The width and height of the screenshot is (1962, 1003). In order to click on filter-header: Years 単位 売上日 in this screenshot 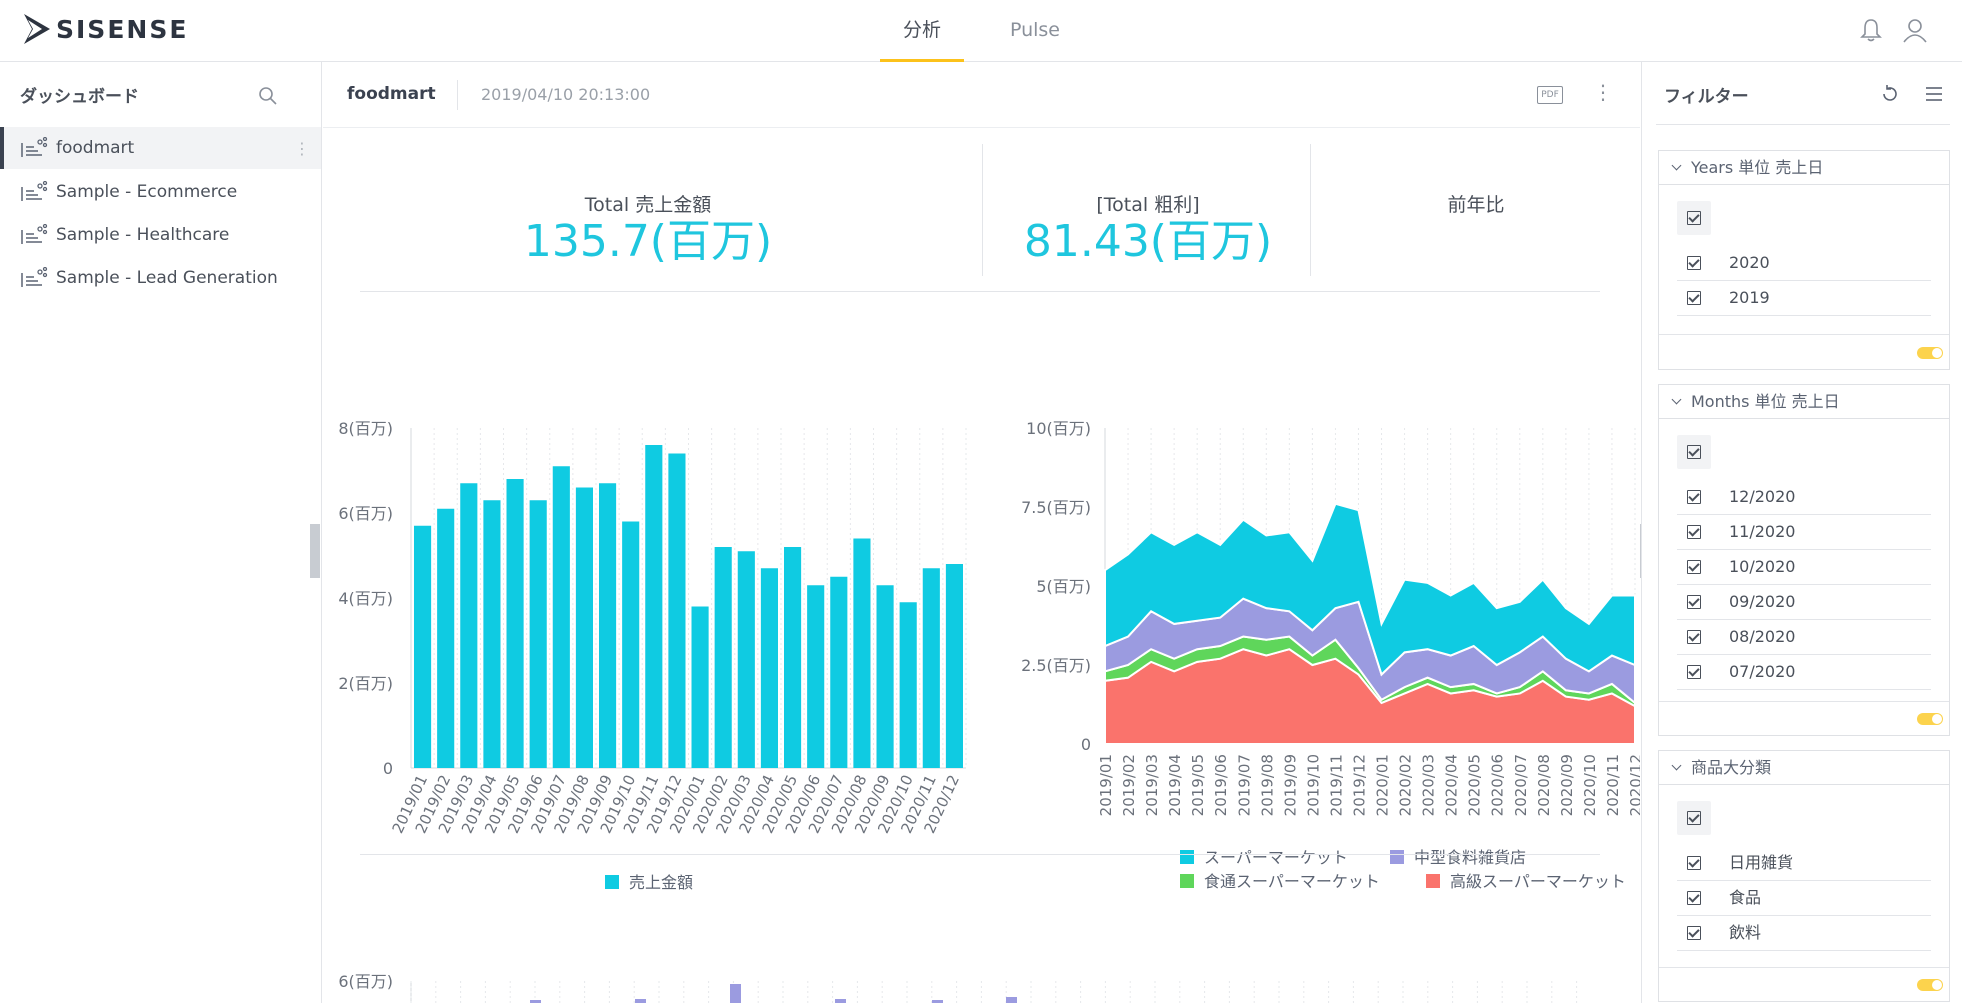, I will do `click(1804, 168)`.